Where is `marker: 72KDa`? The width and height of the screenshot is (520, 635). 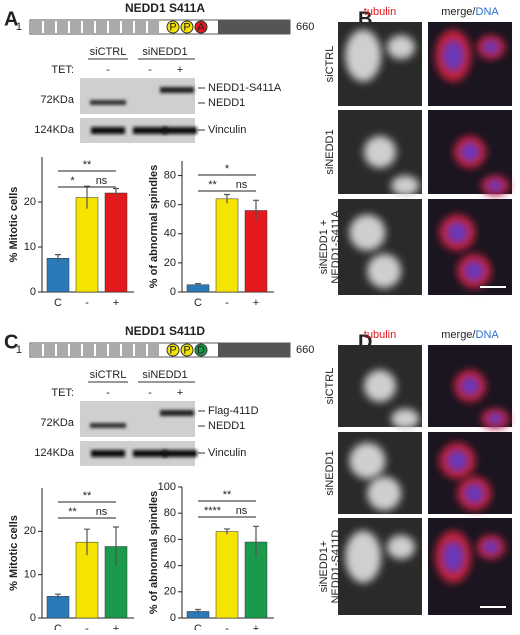
marker: 72KDa is located at coordinates (57, 100).